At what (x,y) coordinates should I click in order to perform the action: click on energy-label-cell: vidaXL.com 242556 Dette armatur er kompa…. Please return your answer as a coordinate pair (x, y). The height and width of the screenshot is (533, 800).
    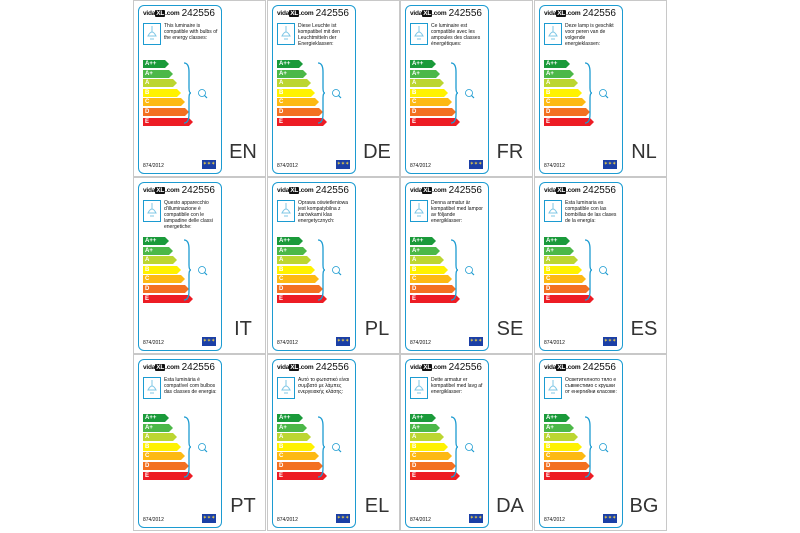
    Looking at the image, I should click on (466, 442).